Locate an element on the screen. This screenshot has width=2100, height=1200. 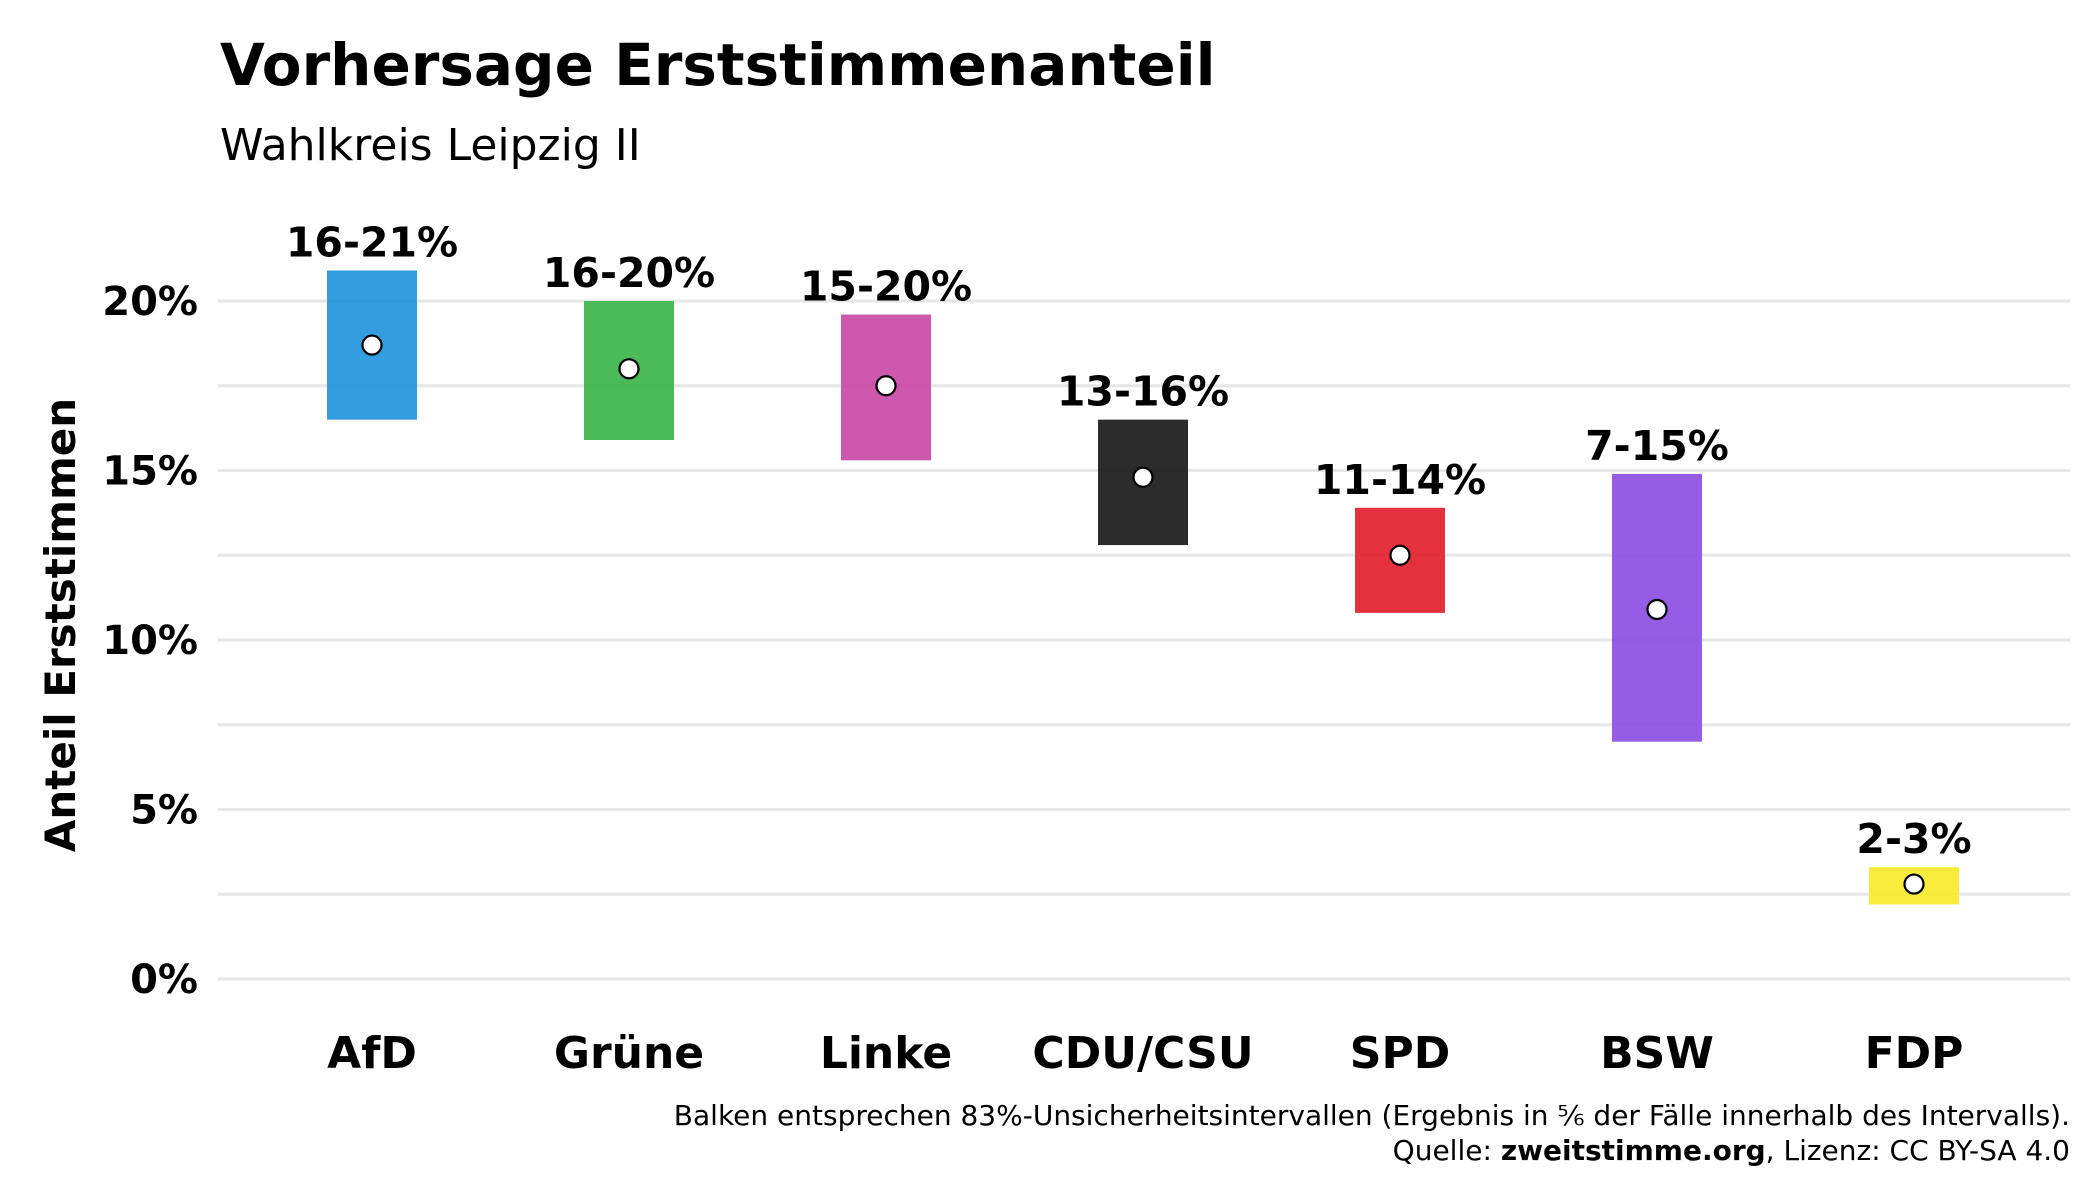
y-tick-label: 5% is located at coordinates (164, 811).